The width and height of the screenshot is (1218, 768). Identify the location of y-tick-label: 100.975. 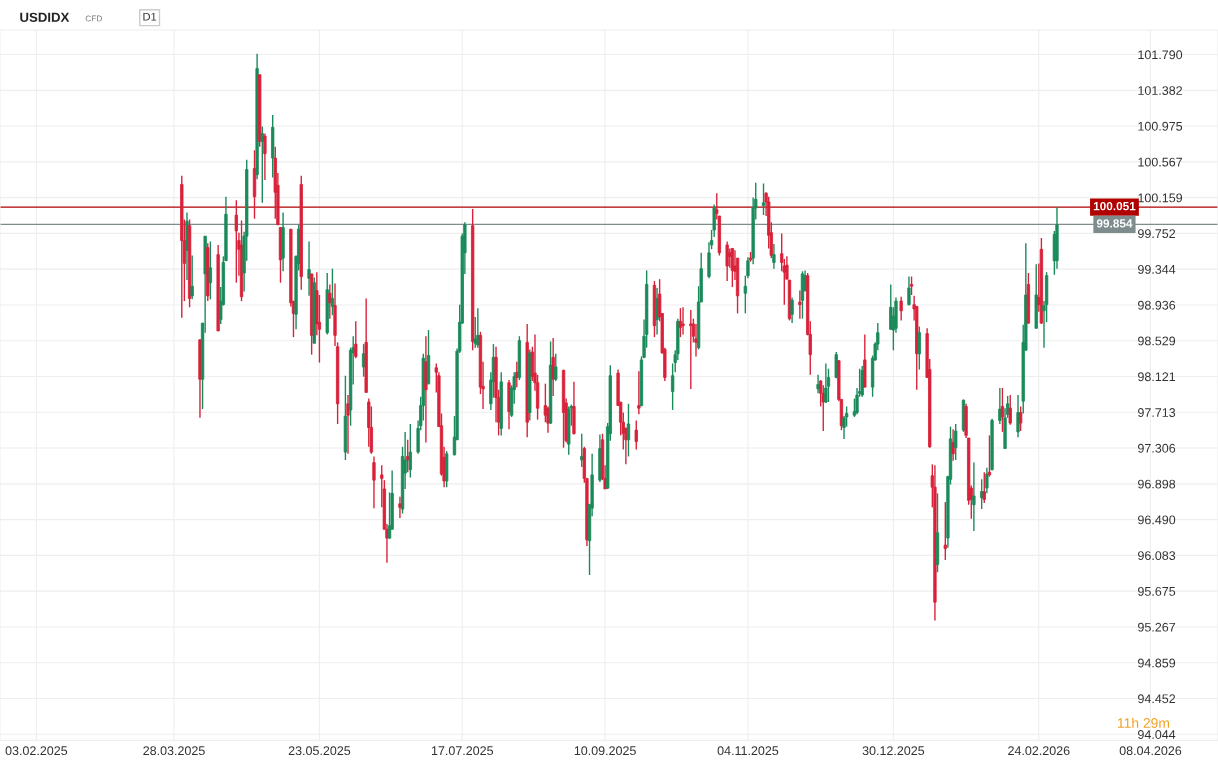
(1160, 126).